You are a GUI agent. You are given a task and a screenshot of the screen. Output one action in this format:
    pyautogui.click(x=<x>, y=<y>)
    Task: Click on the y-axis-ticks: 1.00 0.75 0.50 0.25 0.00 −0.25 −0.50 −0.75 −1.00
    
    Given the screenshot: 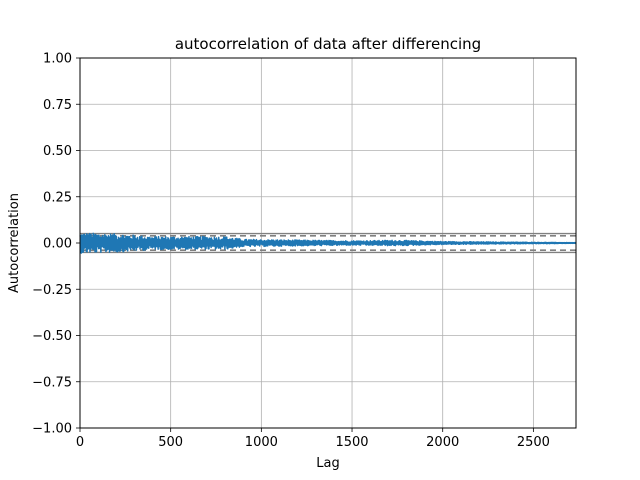 What is the action you would take?
    pyautogui.click(x=56, y=244)
    